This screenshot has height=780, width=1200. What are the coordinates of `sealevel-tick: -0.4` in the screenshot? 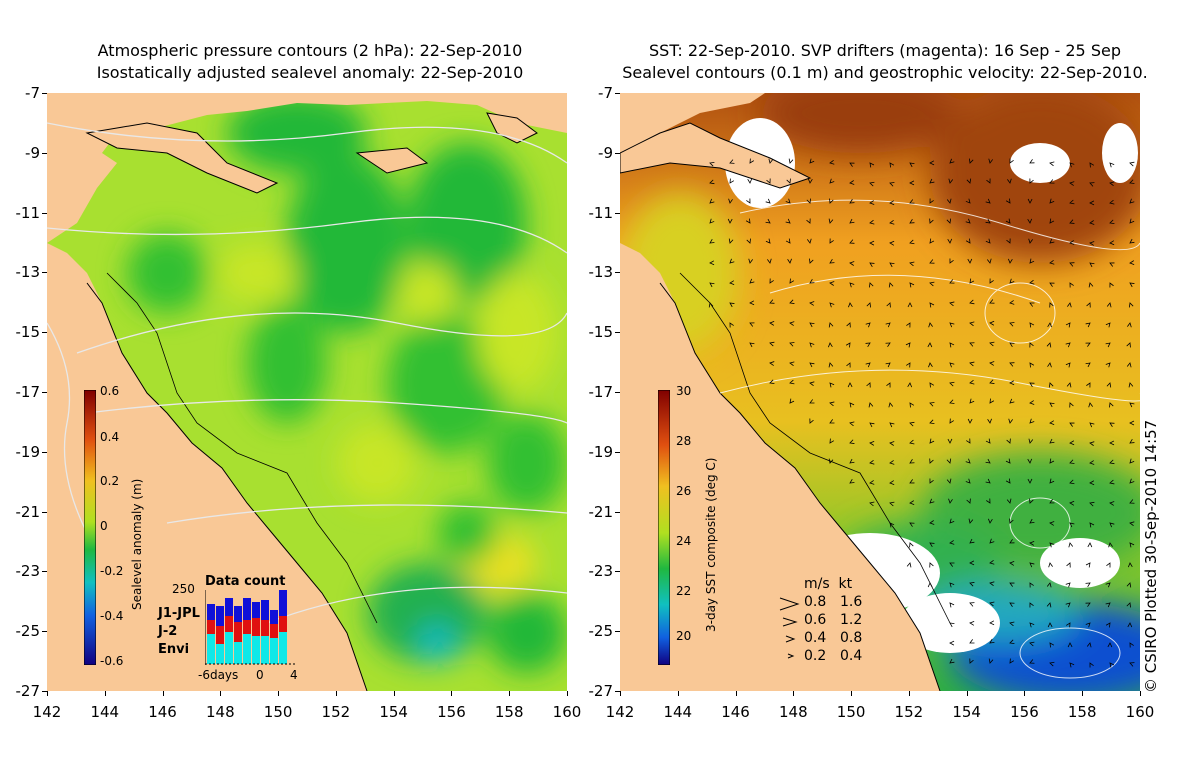 It's located at (112, 616).